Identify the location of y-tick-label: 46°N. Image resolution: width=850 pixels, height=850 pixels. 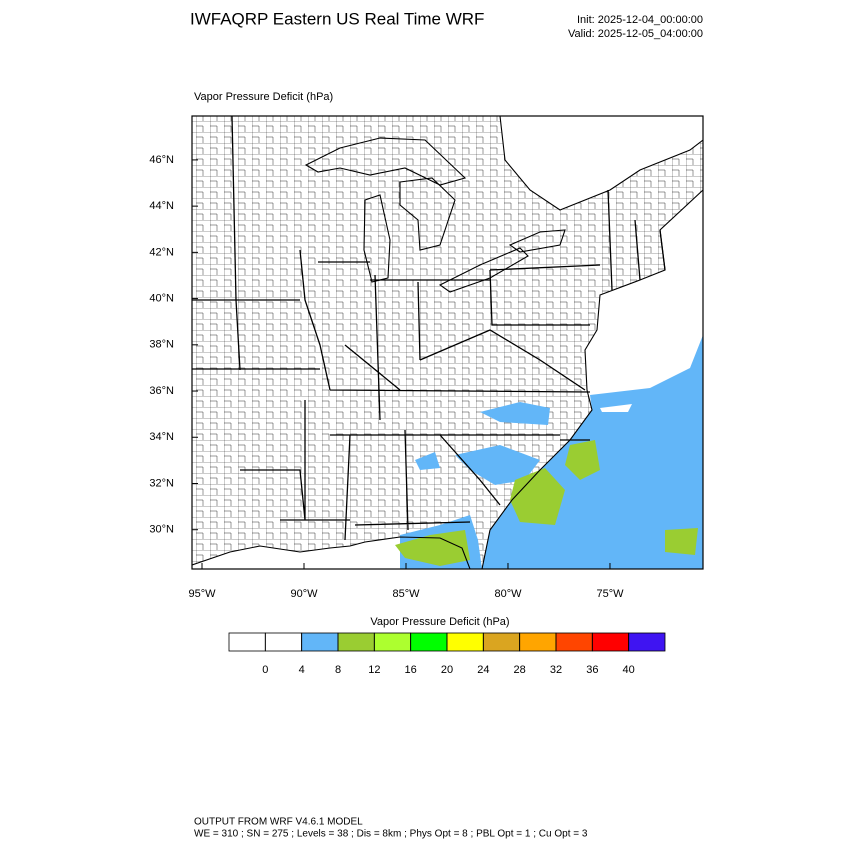
(161, 160).